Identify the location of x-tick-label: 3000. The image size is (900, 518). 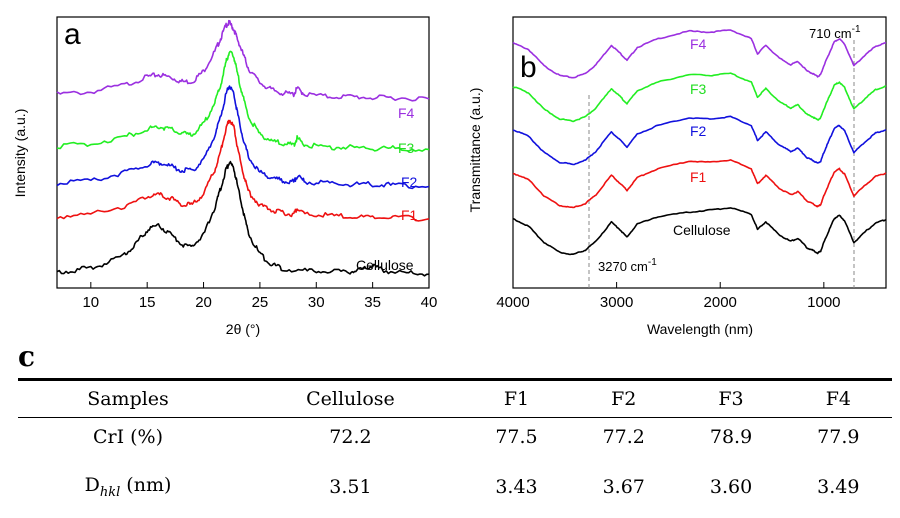
(616, 302).